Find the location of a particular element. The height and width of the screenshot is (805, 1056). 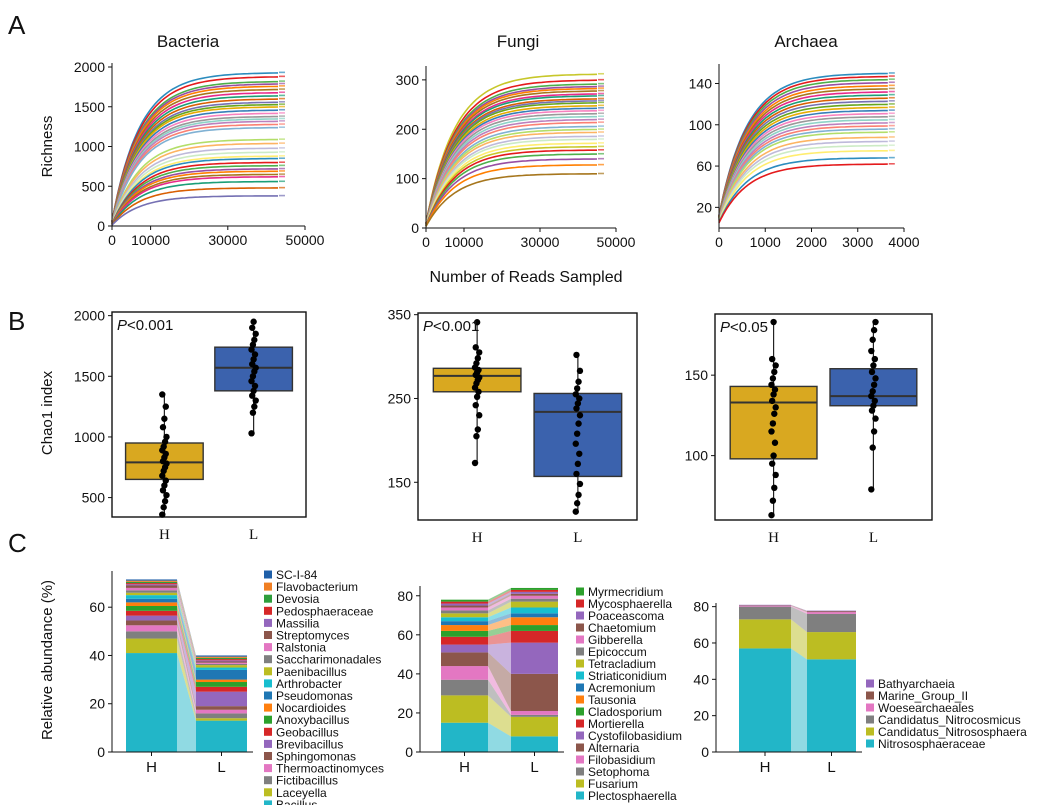

chart-fungi-chao1: 150 250 350 H L P<0.001 is located at coordinates (513, 426).